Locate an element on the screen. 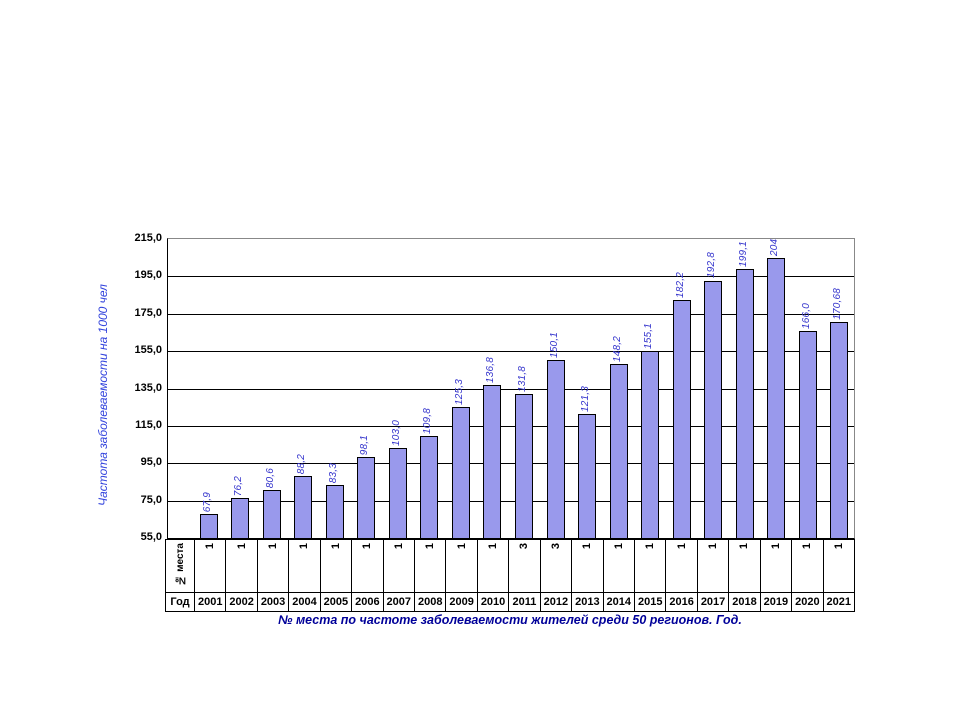 This screenshot has width=960, height=720. rank-cell-2005: 1 is located at coordinates (335, 566).